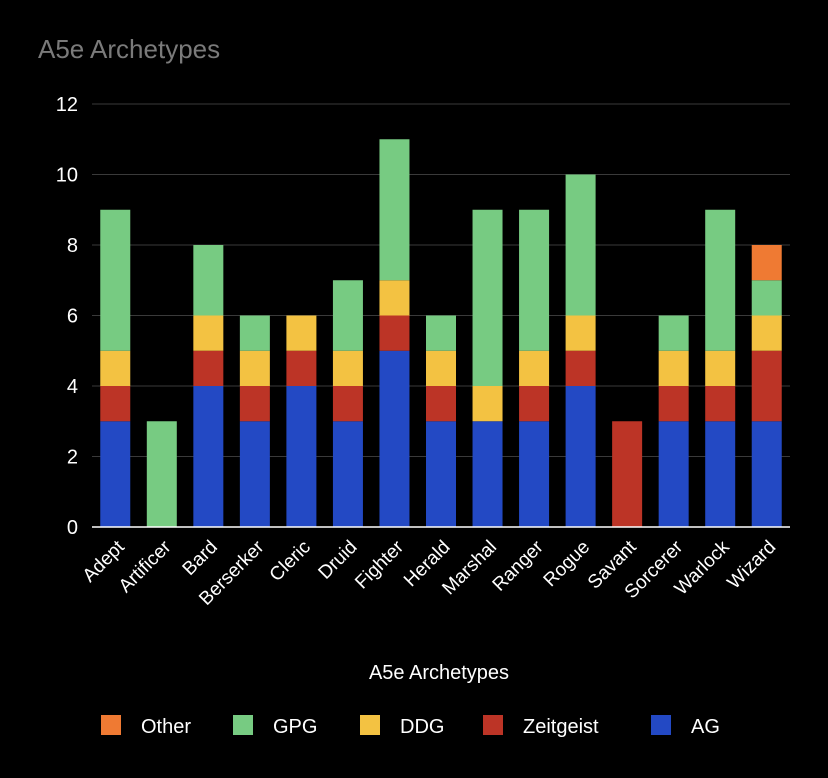 The width and height of the screenshot is (828, 778). Describe the element at coordinates (534, 280) in the screenshot. I see `bar-segment-gpg-ranger` at that location.